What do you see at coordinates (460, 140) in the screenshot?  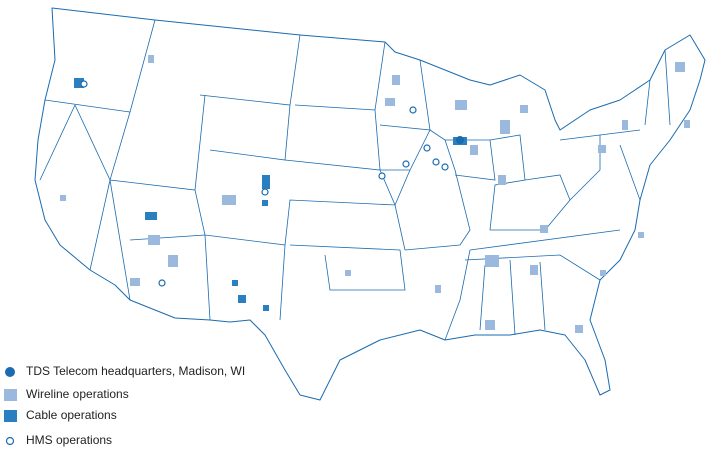 I see `headquarters` at bounding box center [460, 140].